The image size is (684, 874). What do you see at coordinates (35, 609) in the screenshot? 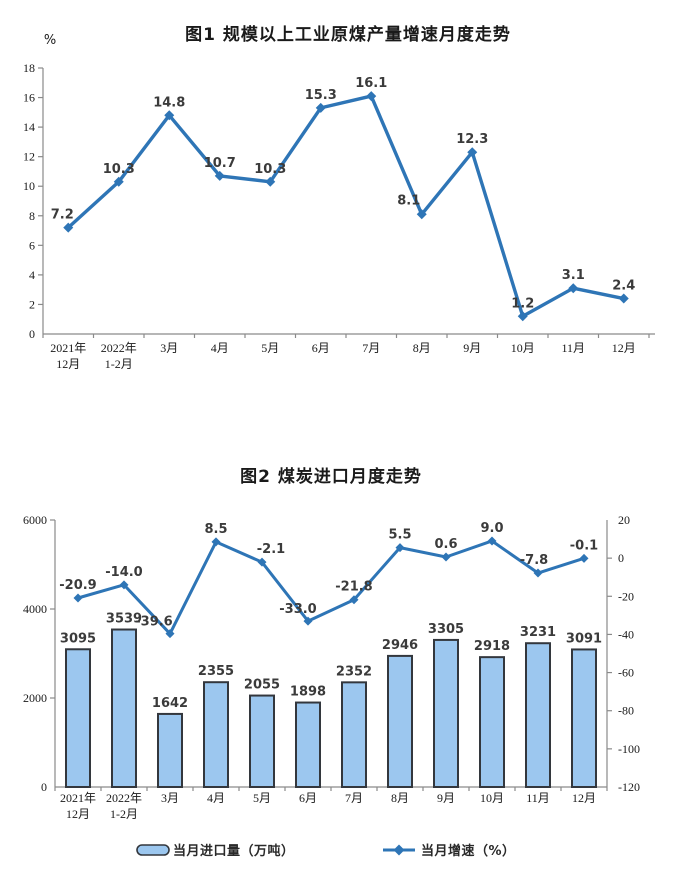
I see `left-y-tick-label: 4000` at bounding box center [35, 609].